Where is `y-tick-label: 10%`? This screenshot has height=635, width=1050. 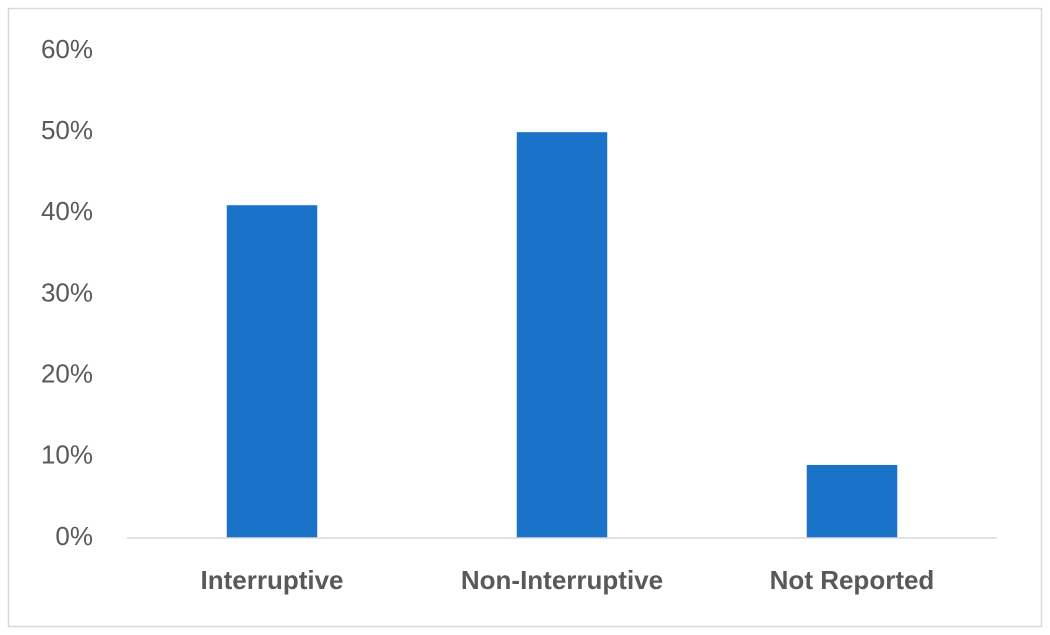
y-tick-label: 10% is located at coordinates (67, 455).